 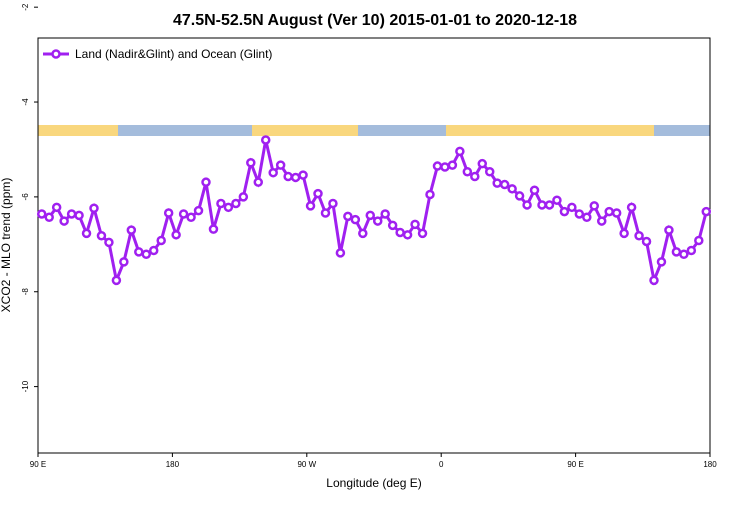 What do you see at coordinates (25, 102) in the screenshot?
I see `y-tick-label: -4` at bounding box center [25, 102].